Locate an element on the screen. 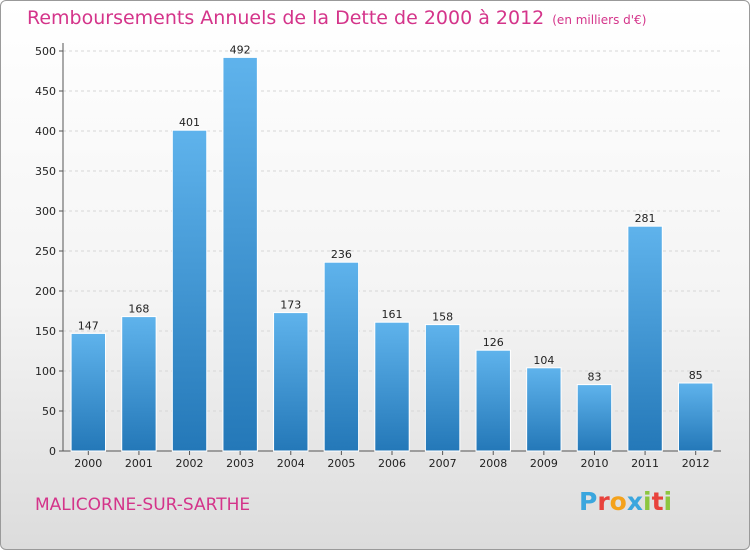 The image size is (750, 550). bar-value-label: 104 is located at coordinates (543, 360).